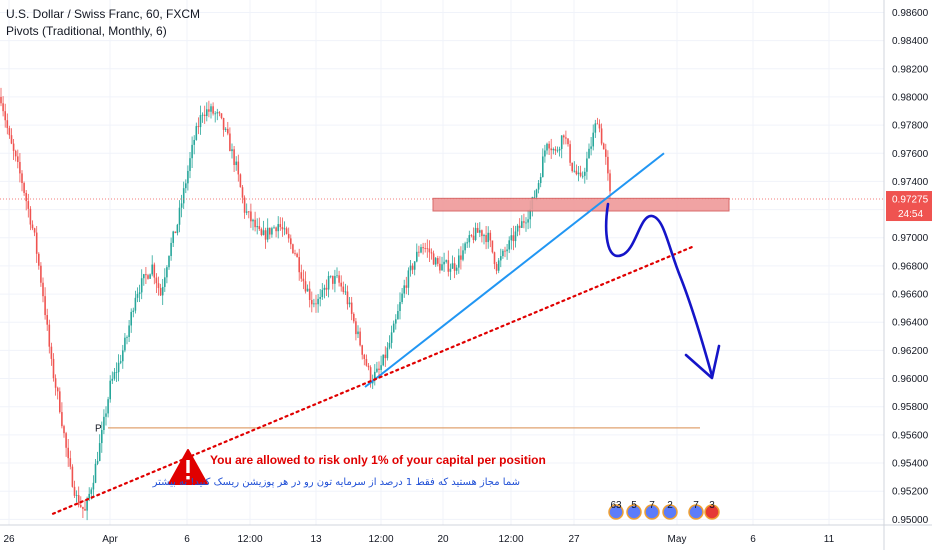 Image resolution: width=932 pixels, height=555 pixels. I want to click on resistance-zone, so click(581, 204).